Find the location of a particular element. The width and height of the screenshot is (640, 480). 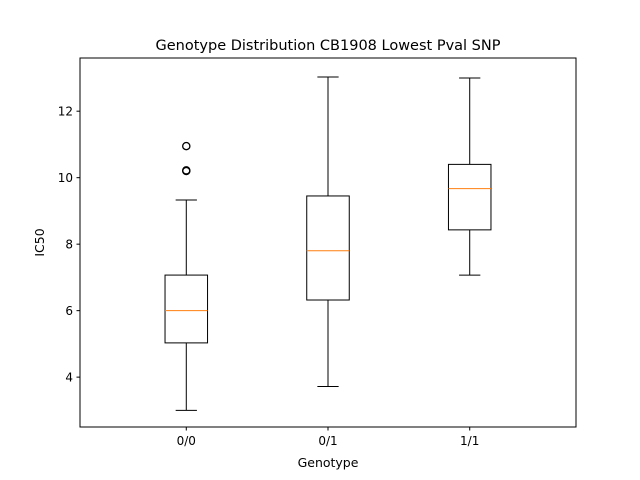

y-tick-label: 6 is located at coordinates (69, 311).